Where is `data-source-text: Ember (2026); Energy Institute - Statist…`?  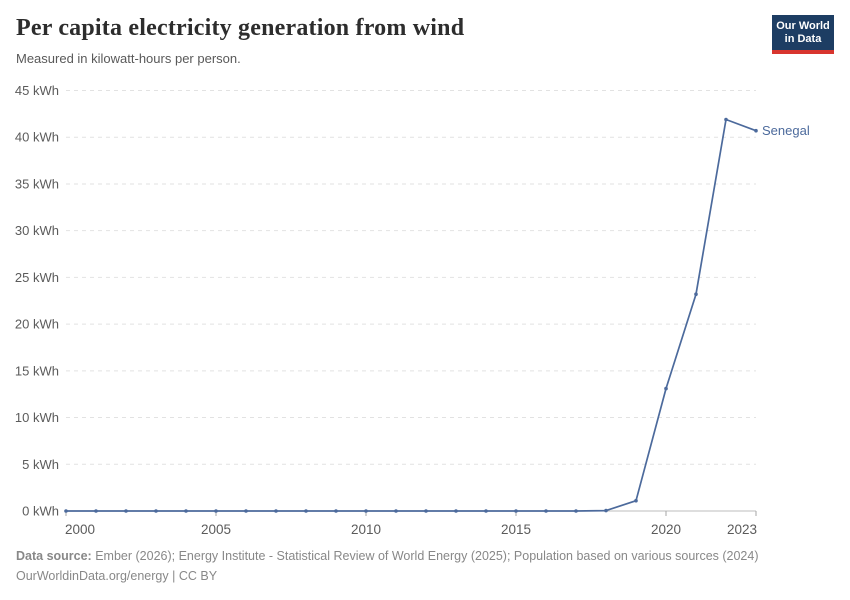
data-source-text: Ember (2026); Energy Institute - Statist… is located at coordinates (425, 556).